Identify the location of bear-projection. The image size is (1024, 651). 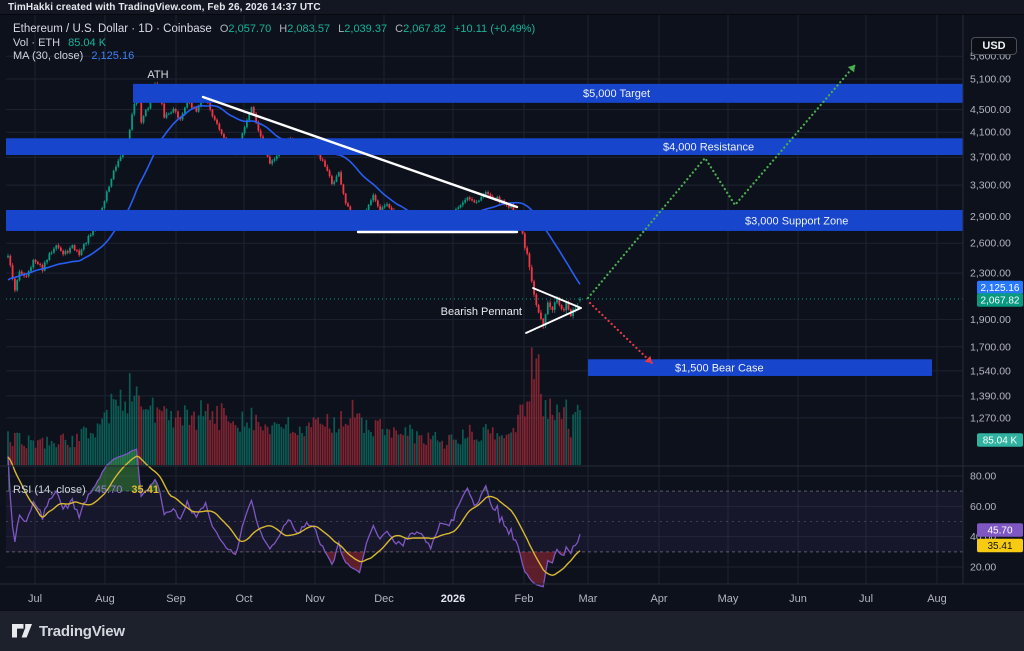
(621, 333).